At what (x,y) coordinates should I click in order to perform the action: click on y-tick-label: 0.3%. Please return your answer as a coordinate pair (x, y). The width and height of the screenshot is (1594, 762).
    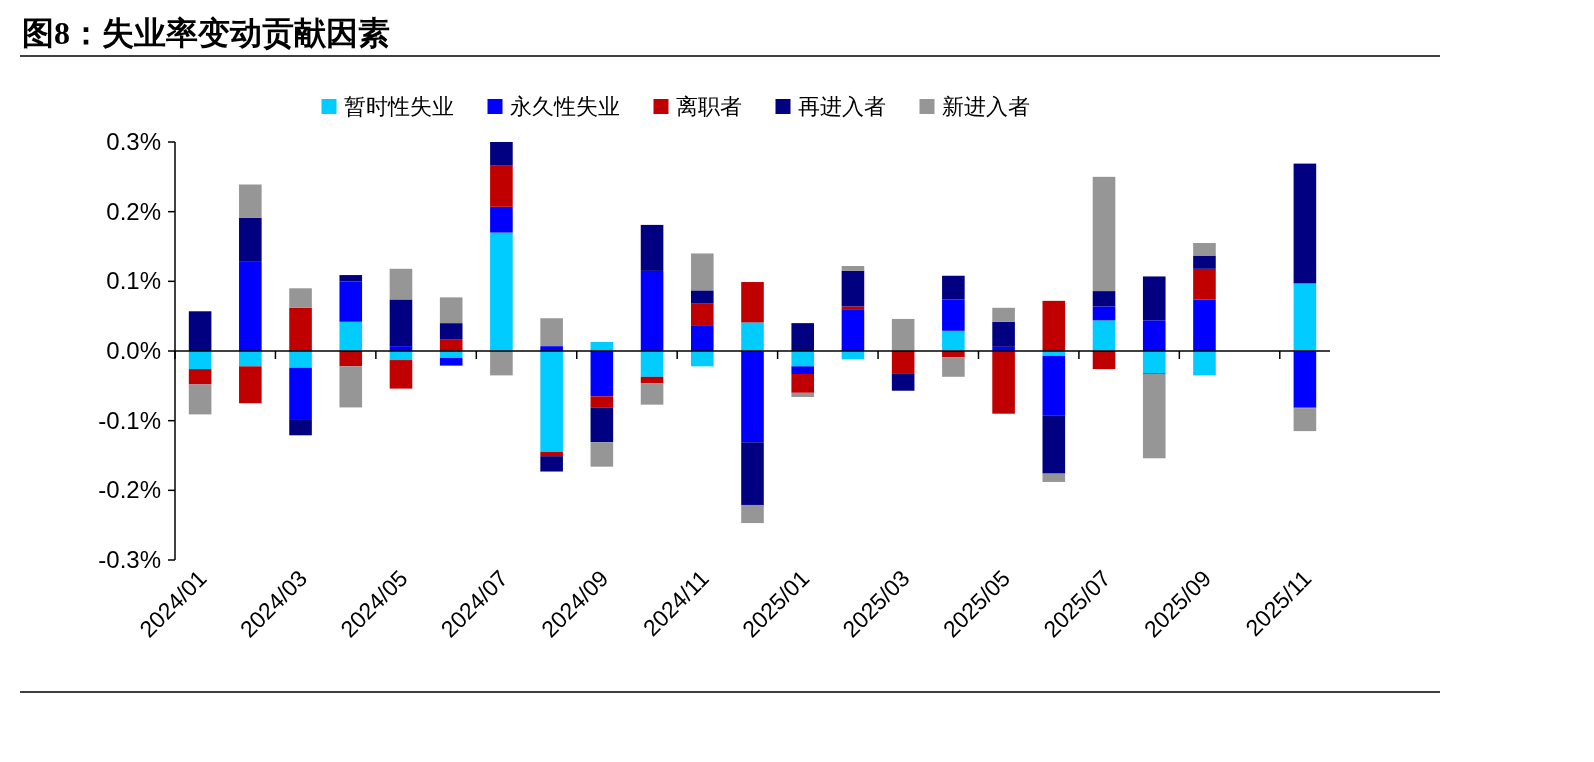
    Looking at the image, I should click on (133, 141).